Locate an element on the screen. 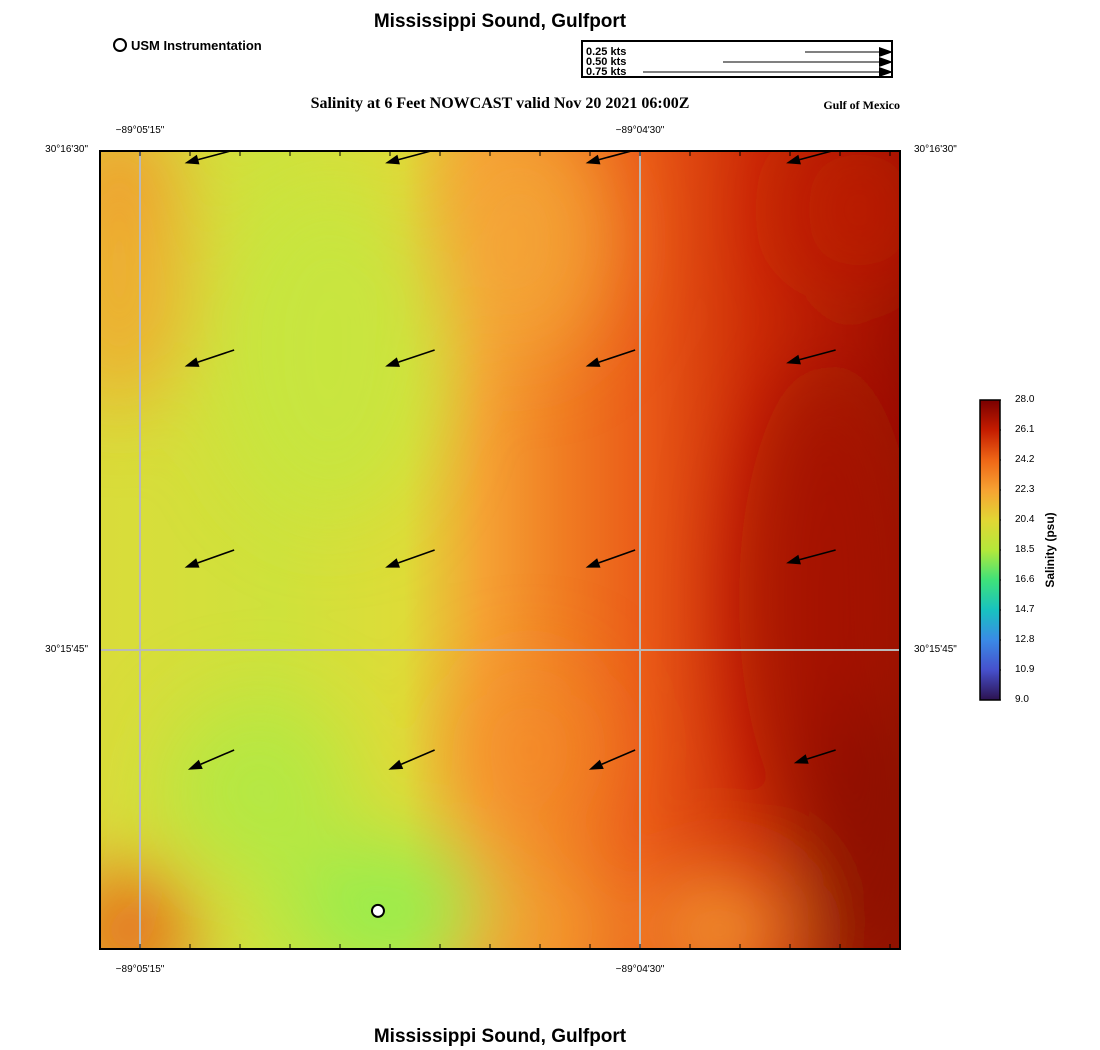  colorbar-tick-label: 20.4 is located at coordinates (1025, 519).